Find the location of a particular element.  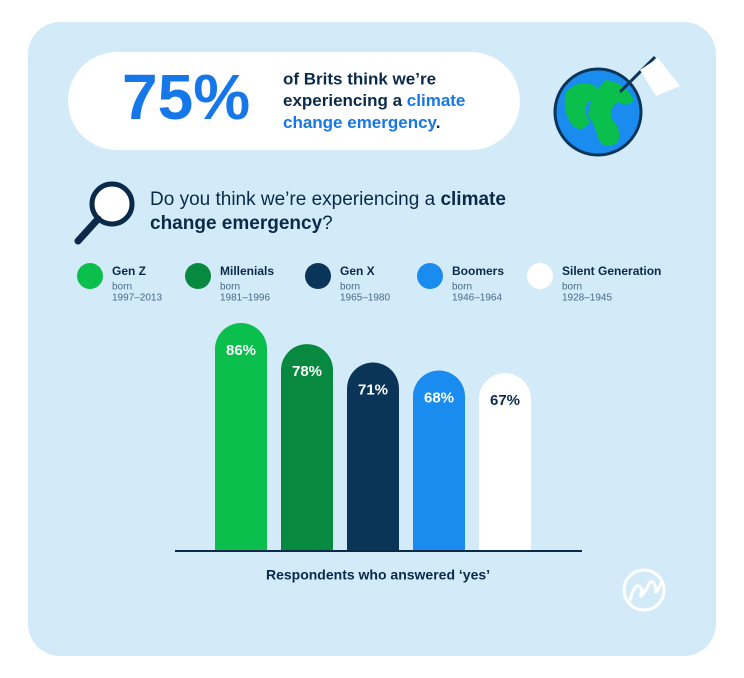

legend-label: Silent Generation is located at coordinates (611, 271).